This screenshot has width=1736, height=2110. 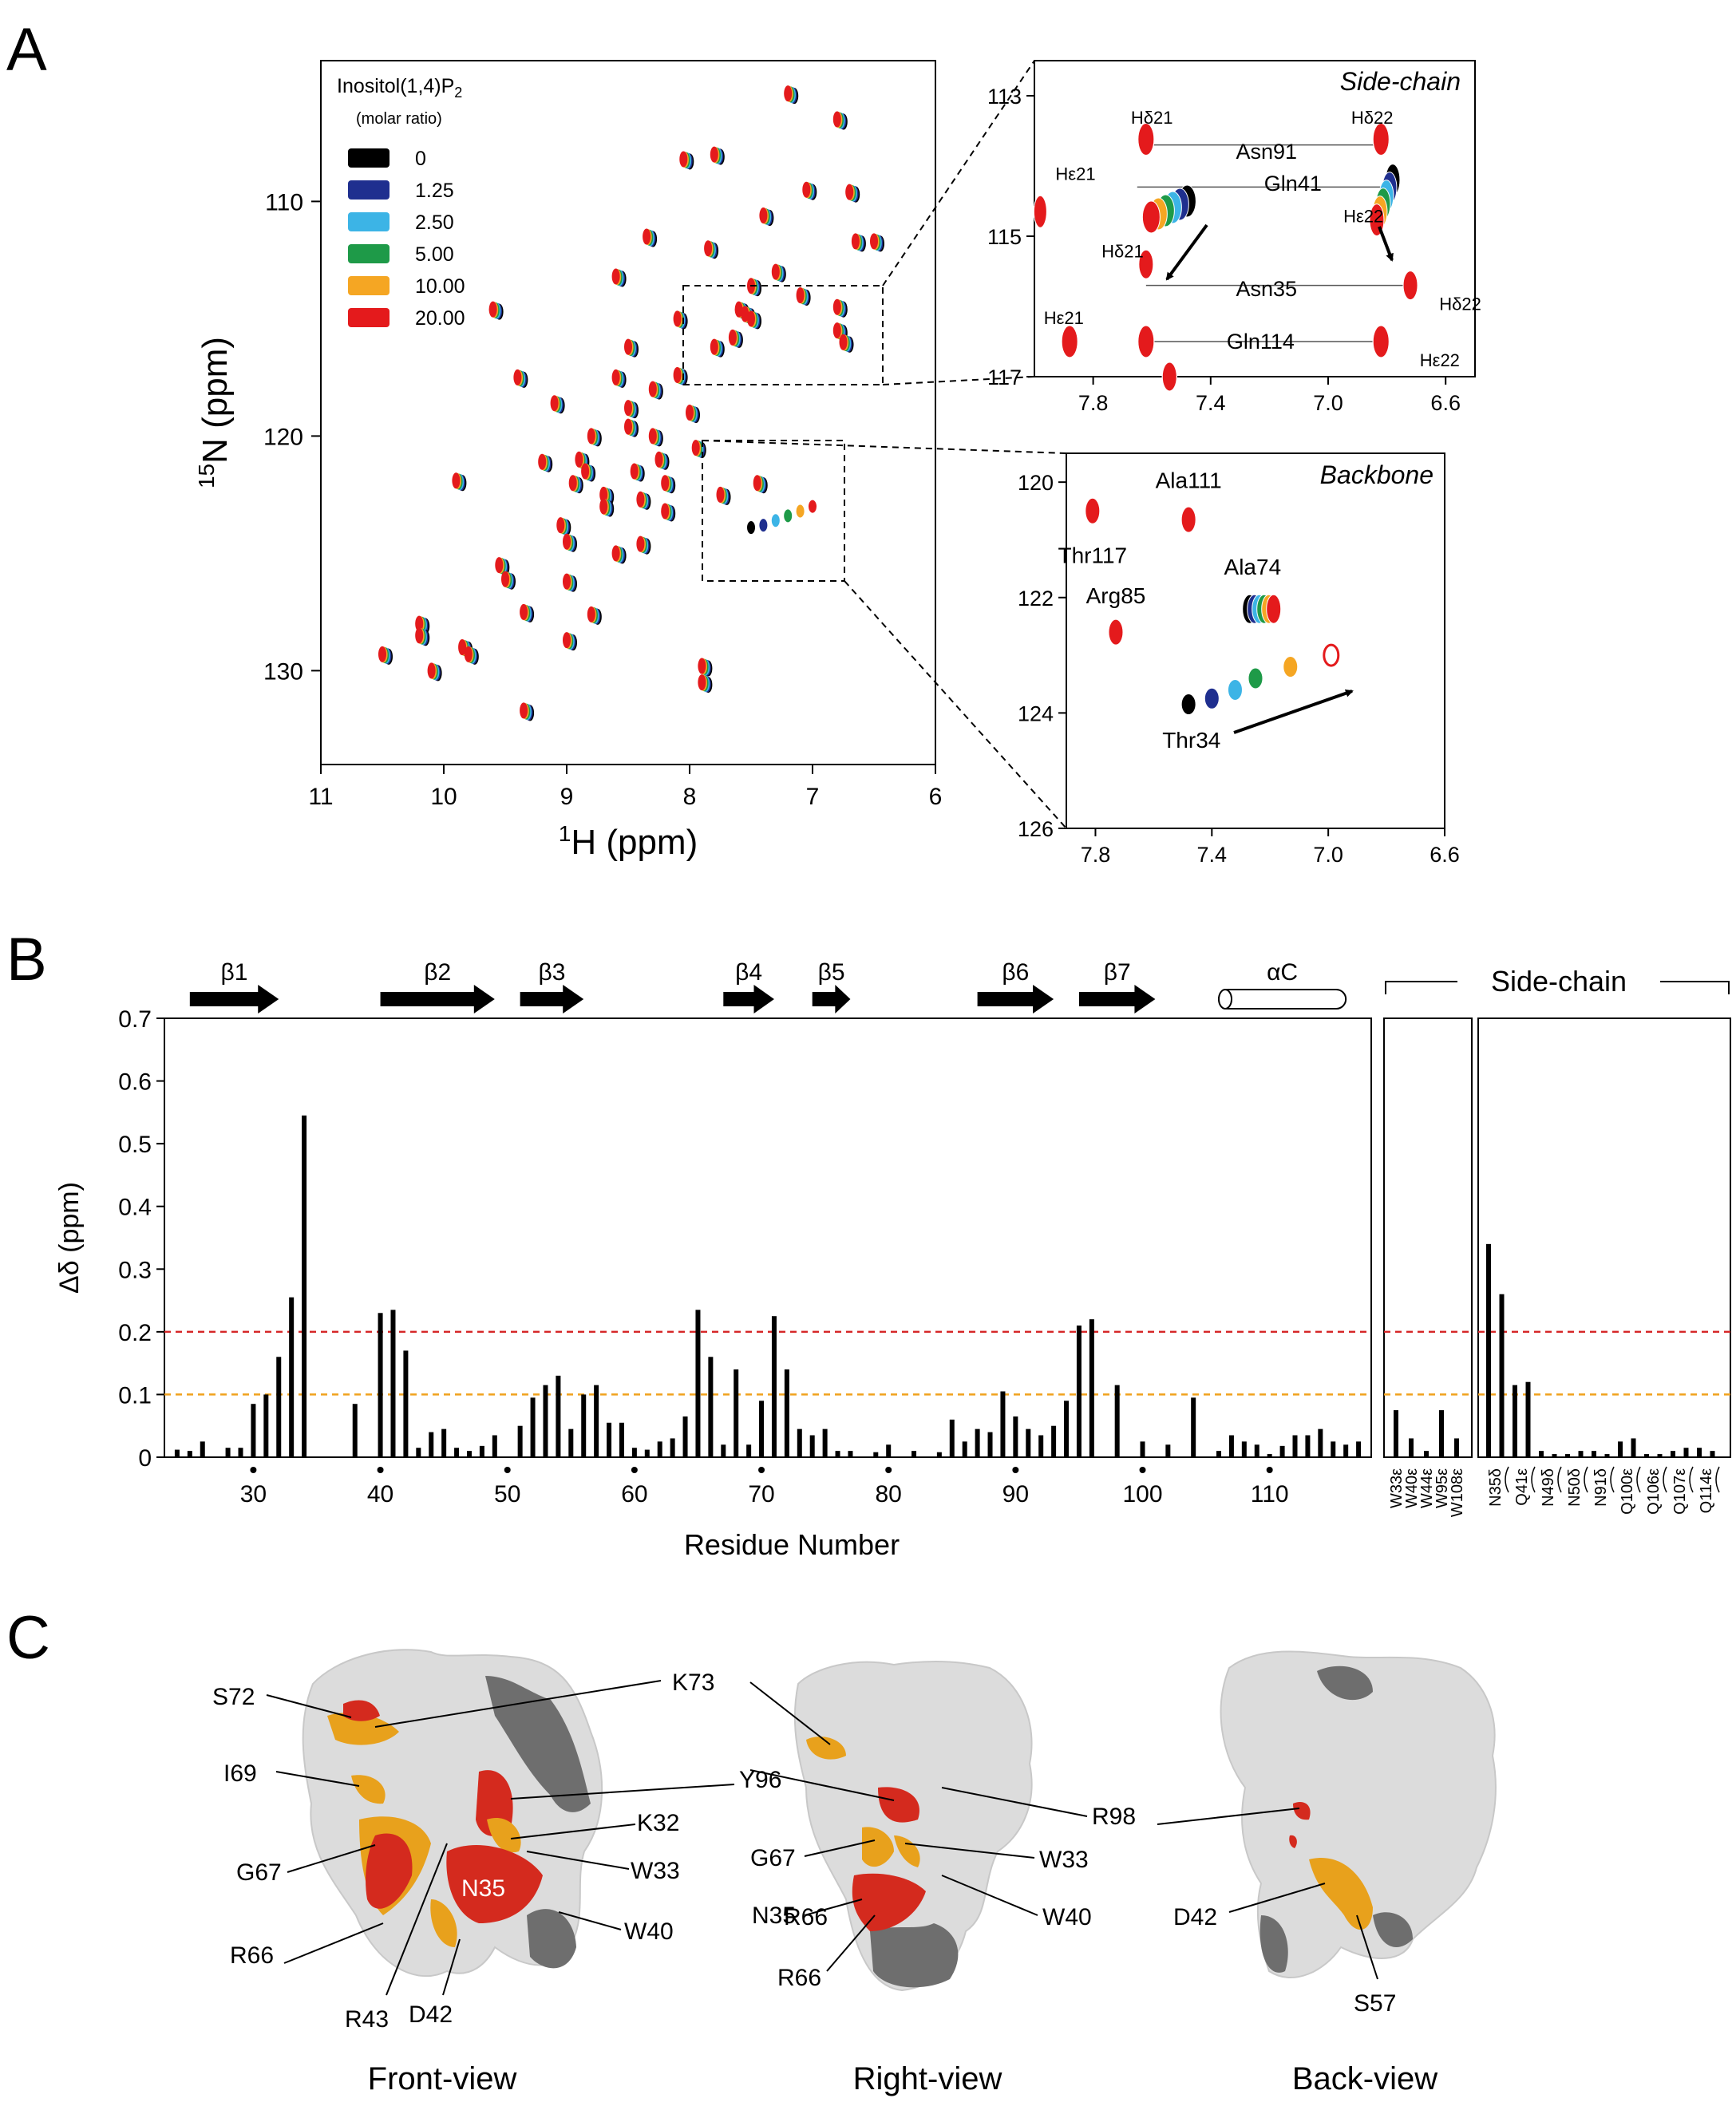 What do you see at coordinates (958, 380) in the screenshot?
I see `zoom-connector` at bounding box center [958, 380].